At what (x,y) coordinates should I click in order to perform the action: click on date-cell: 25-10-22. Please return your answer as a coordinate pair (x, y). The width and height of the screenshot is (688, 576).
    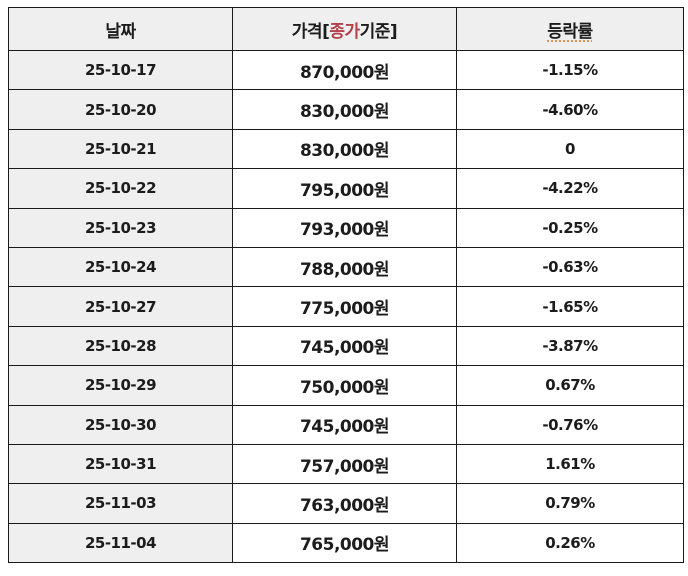
    Looking at the image, I should click on (120, 188).